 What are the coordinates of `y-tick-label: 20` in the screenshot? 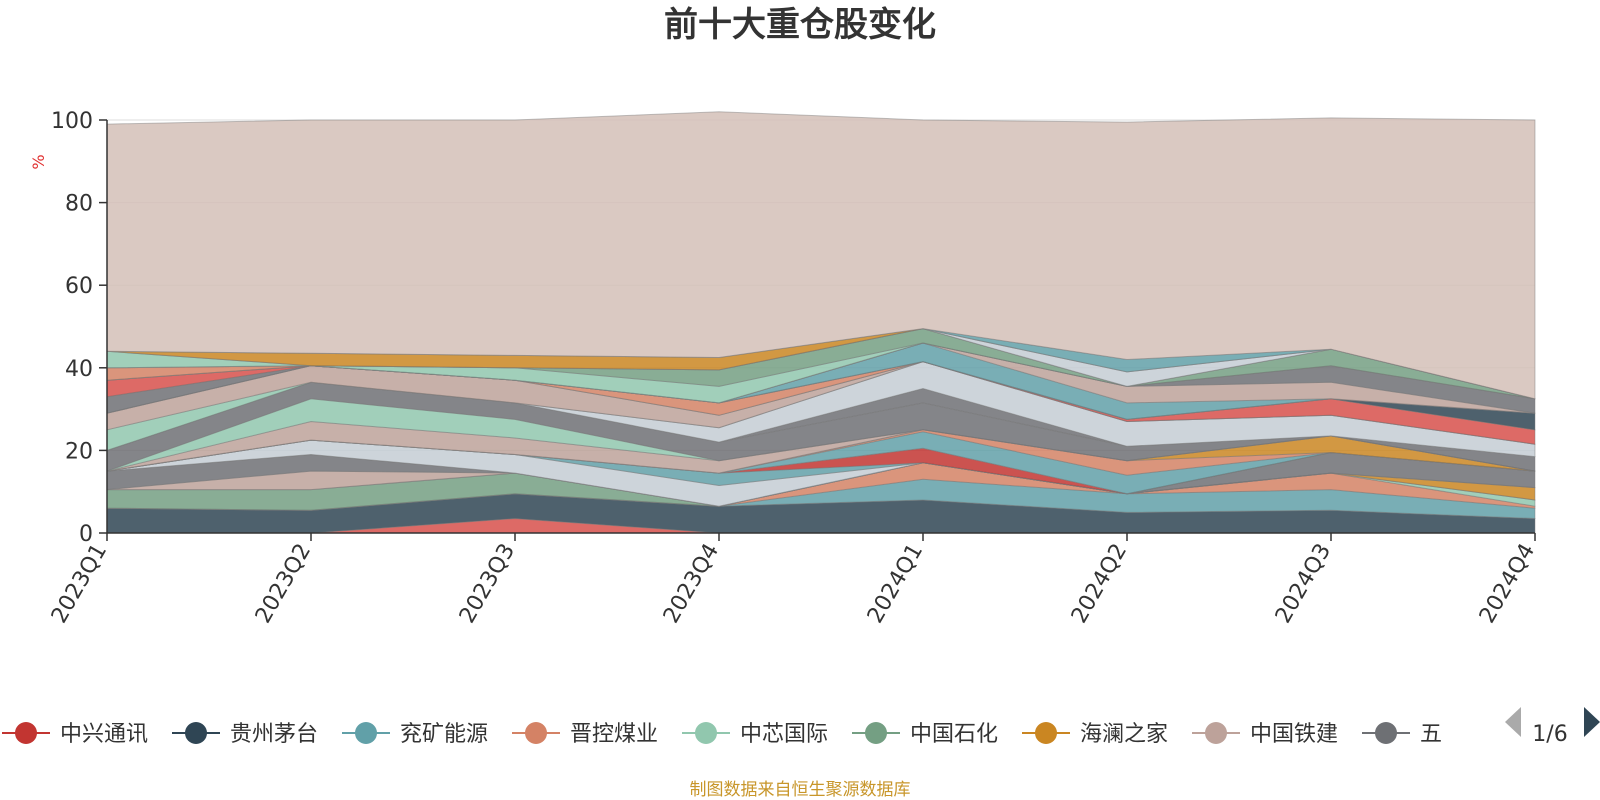 It's located at (79, 451).